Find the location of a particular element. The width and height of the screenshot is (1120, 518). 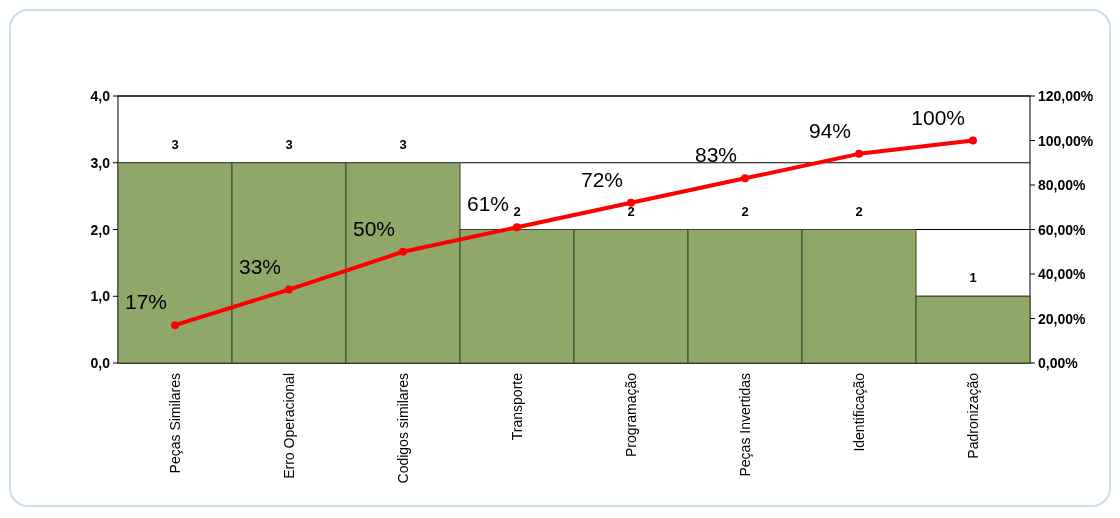

data-label: 1 is located at coordinates (973, 278).